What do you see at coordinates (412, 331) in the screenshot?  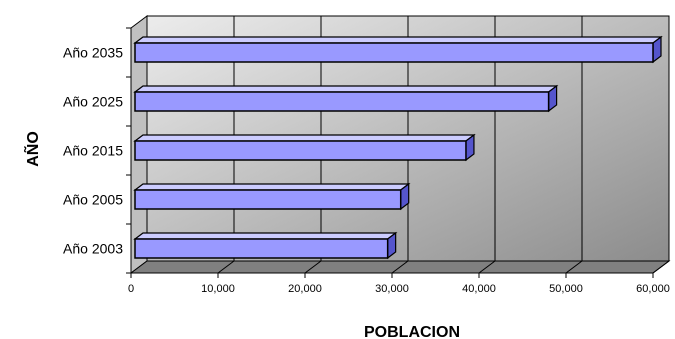 I see `x-axis-title: POBLACION` at bounding box center [412, 331].